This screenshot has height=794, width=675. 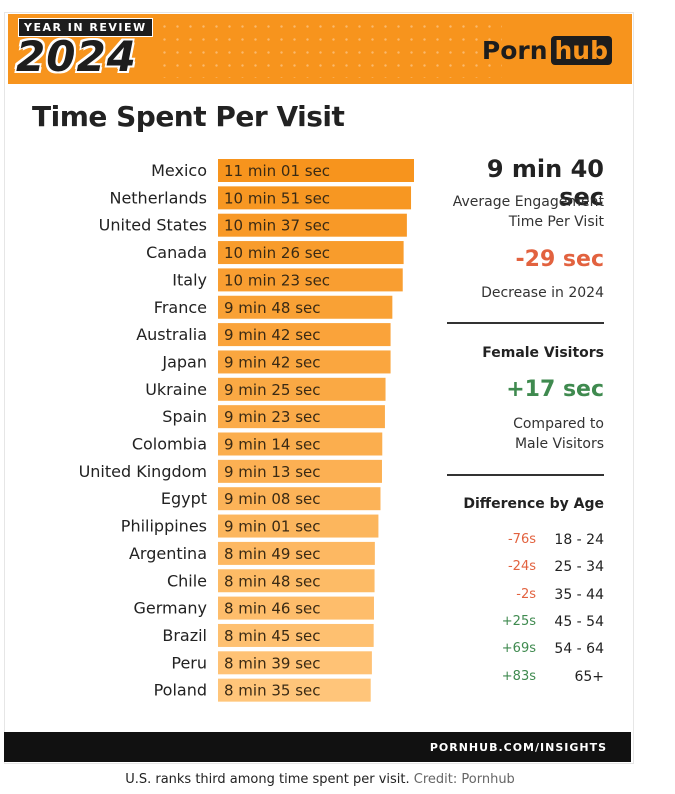 What do you see at coordinates (545, 183) in the screenshot?
I see `average-value: 9 min 40 sec` at bounding box center [545, 183].